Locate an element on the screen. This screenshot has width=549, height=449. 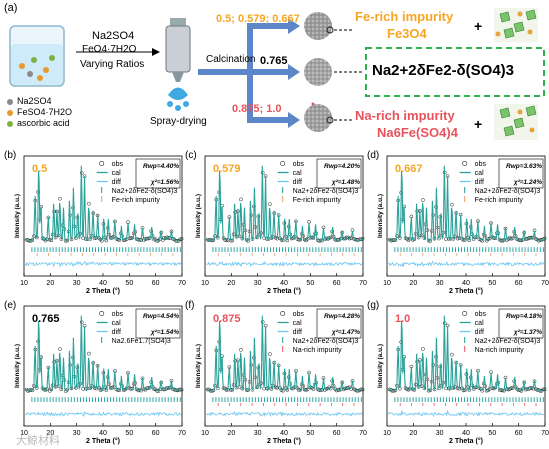
na2so4-dot-icon is located at coordinates (10, 102).